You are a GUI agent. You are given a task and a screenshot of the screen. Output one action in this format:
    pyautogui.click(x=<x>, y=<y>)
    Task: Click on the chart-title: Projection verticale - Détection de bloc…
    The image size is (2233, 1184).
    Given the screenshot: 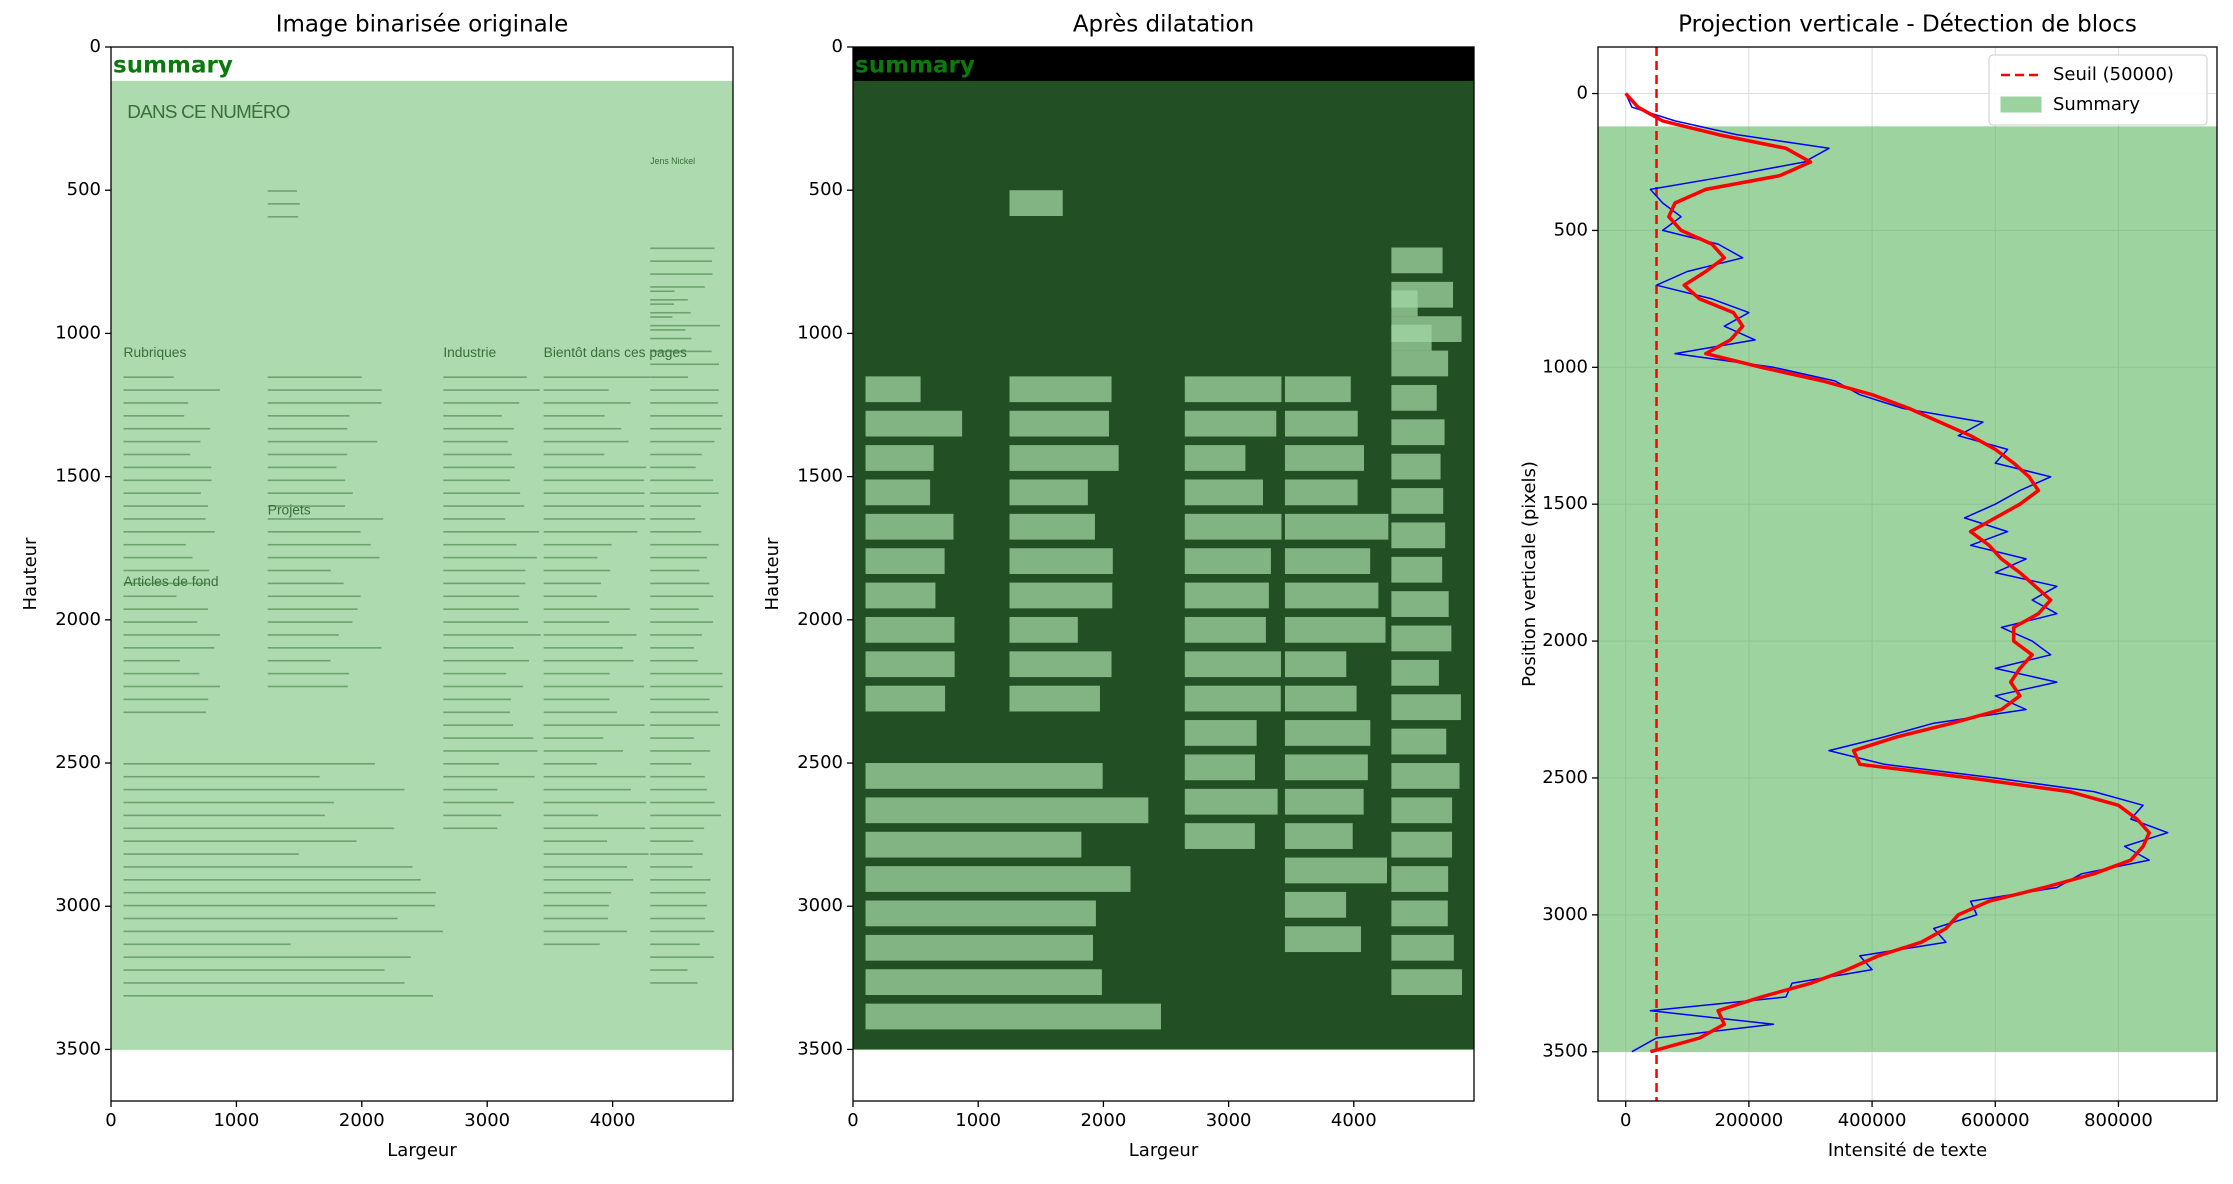 What is the action you would take?
    pyautogui.click(x=1907, y=25)
    